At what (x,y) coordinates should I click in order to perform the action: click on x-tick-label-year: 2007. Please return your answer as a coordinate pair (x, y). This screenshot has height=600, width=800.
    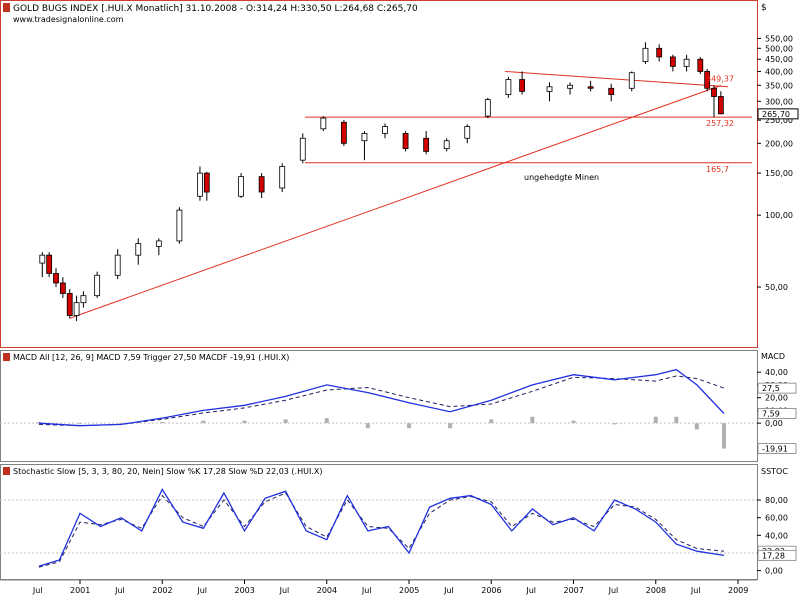
    Looking at the image, I should click on (574, 590).